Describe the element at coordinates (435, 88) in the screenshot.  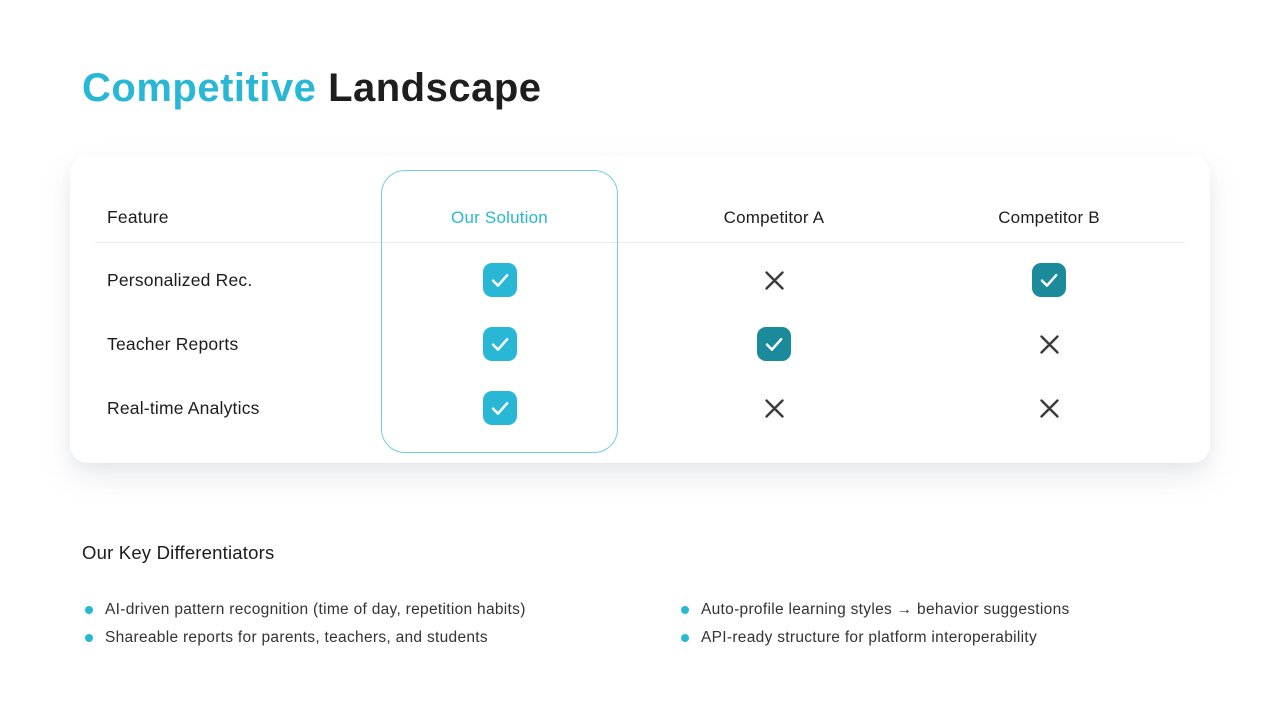
I see `page-title-rest: Landscape` at that location.